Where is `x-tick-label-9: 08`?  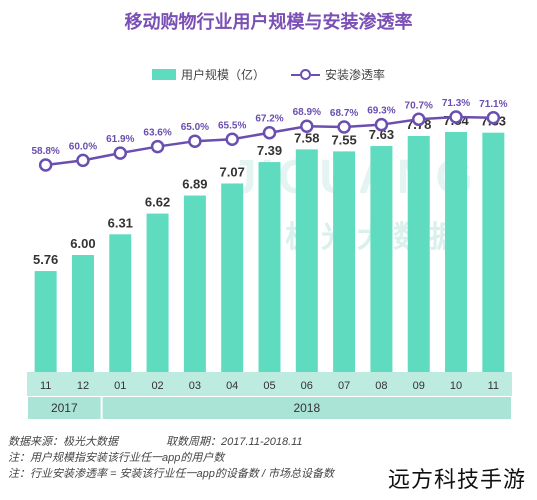
x-tick-label-9: 08 is located at coordinates (381, 386).